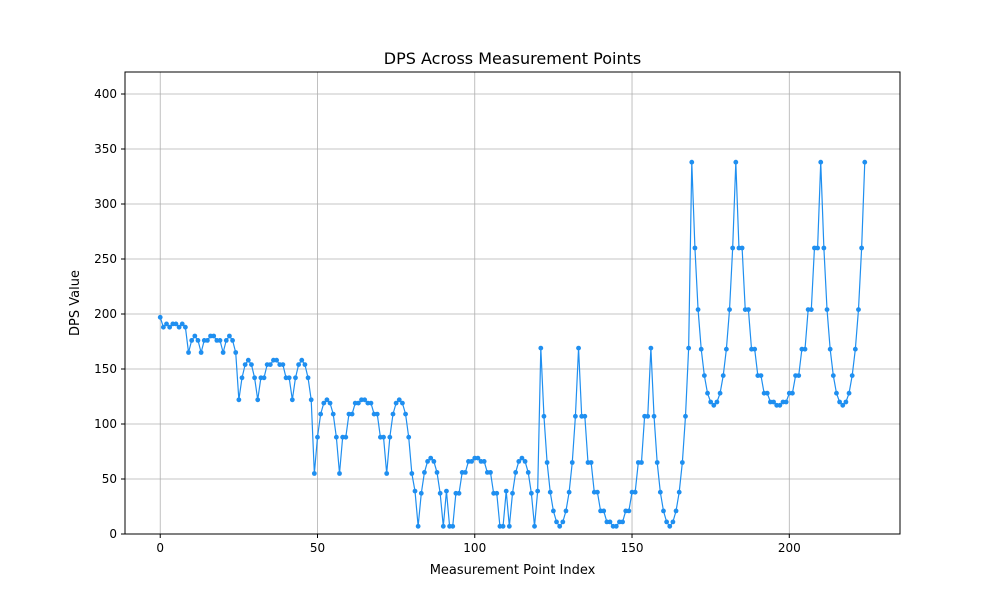 The width and height of the screenshot is (1000, 600). I want to click on y-tick-label: 350, so click(105, 149).